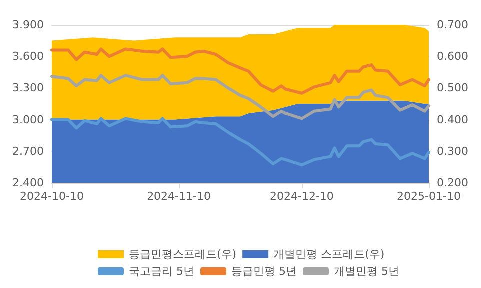 Image resolution: width=481 pixels, height=288 pixels. Describe the element at coordinates (452, 119) in the screenshot. I see `y2-tick-label: 0.400` at that location.